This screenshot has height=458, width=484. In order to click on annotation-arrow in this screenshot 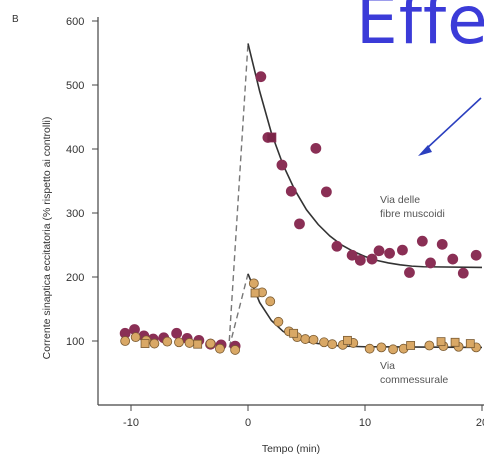, I will do `click(450, 126)`.